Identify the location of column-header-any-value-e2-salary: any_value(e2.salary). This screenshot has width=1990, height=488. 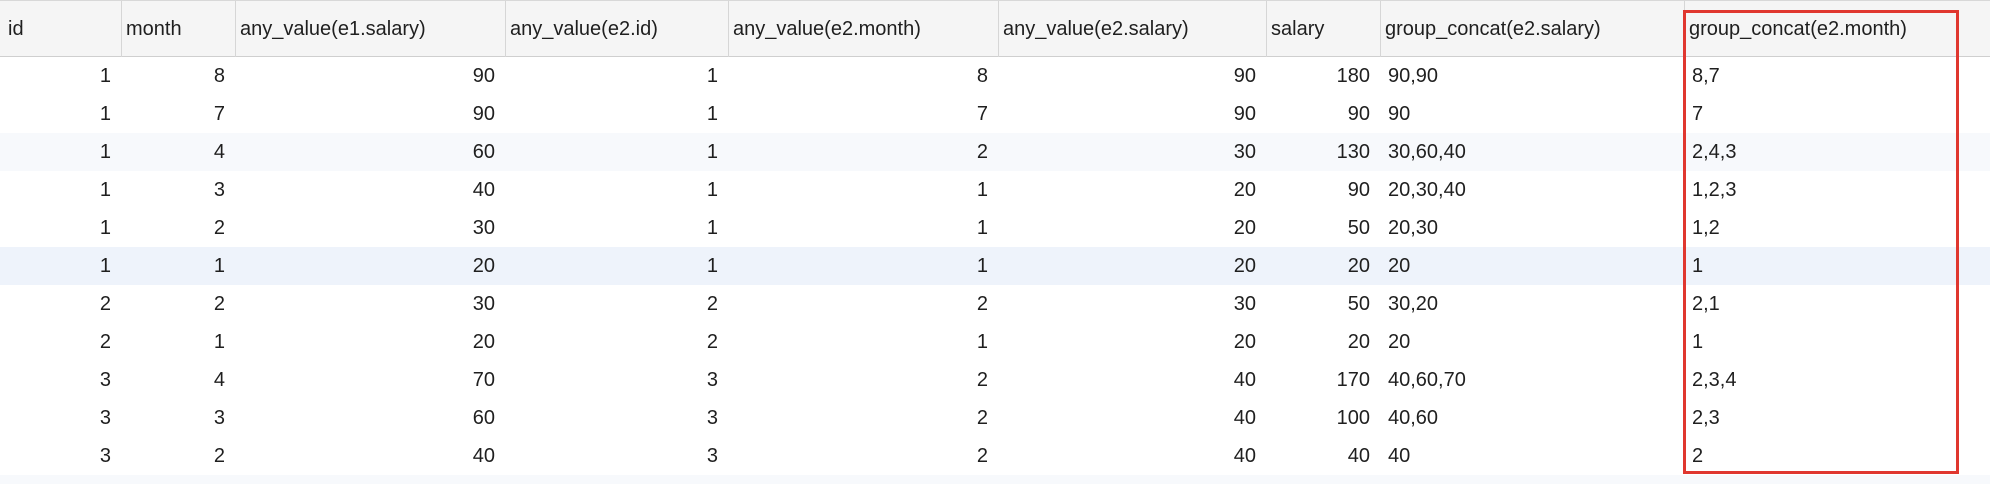
(1132, 29).